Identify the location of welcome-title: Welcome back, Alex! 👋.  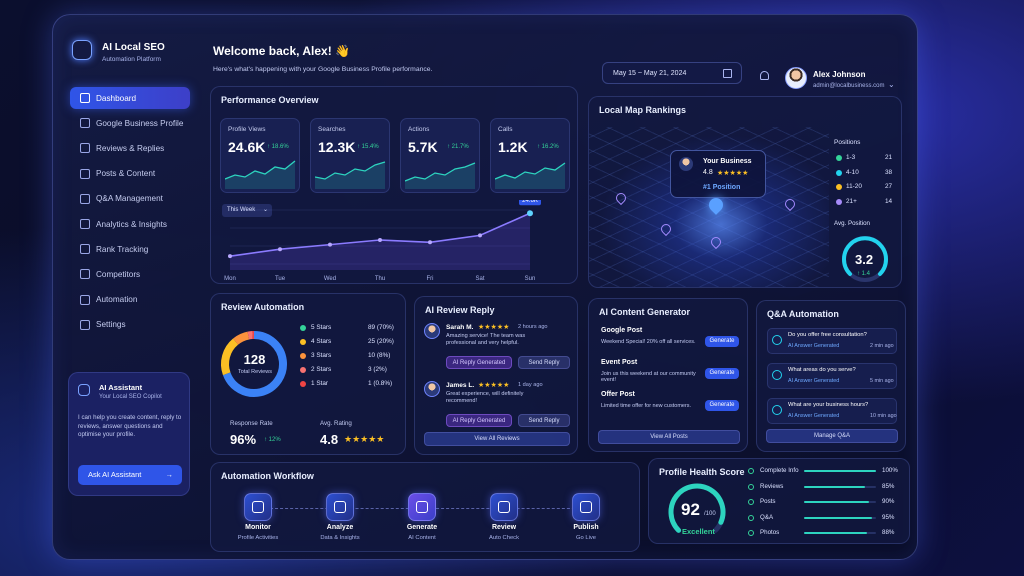
(281, 51).